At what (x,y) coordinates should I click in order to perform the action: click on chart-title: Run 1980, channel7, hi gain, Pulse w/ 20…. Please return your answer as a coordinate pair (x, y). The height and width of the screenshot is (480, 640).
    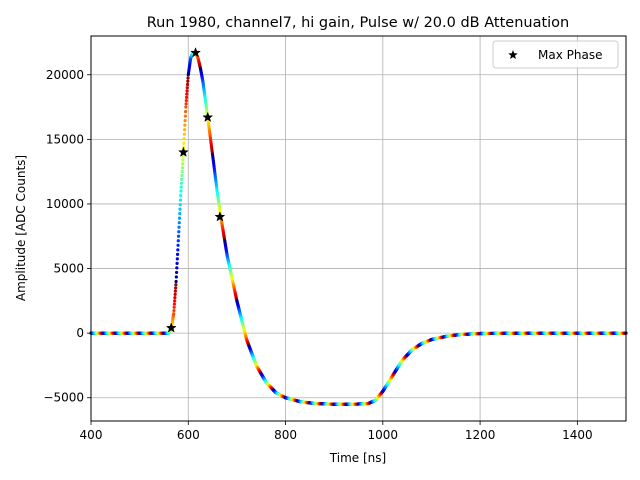
    Looking at the image, I should click on (358, 23).